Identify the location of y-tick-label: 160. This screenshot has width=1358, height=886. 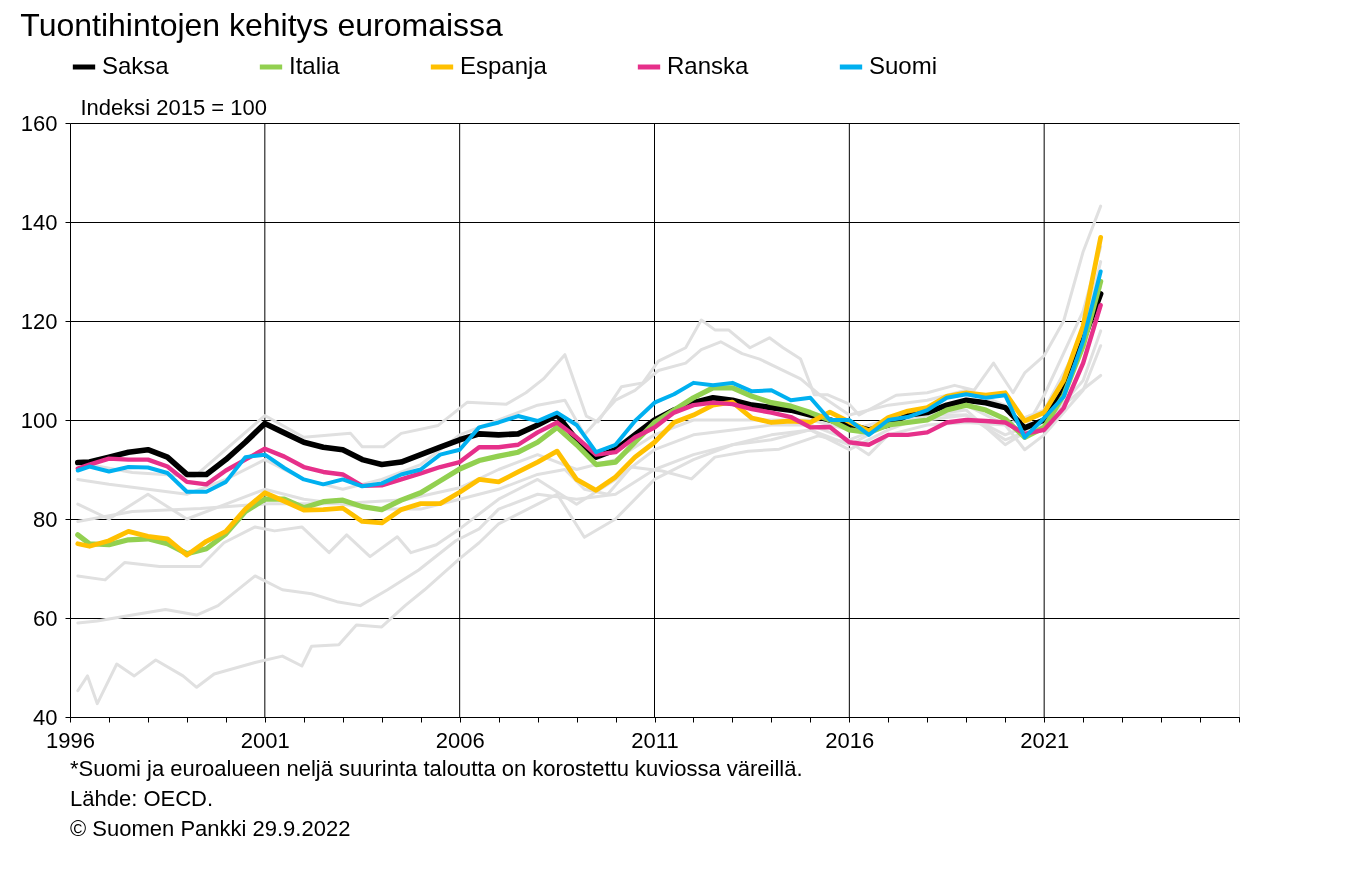
(39, 123).